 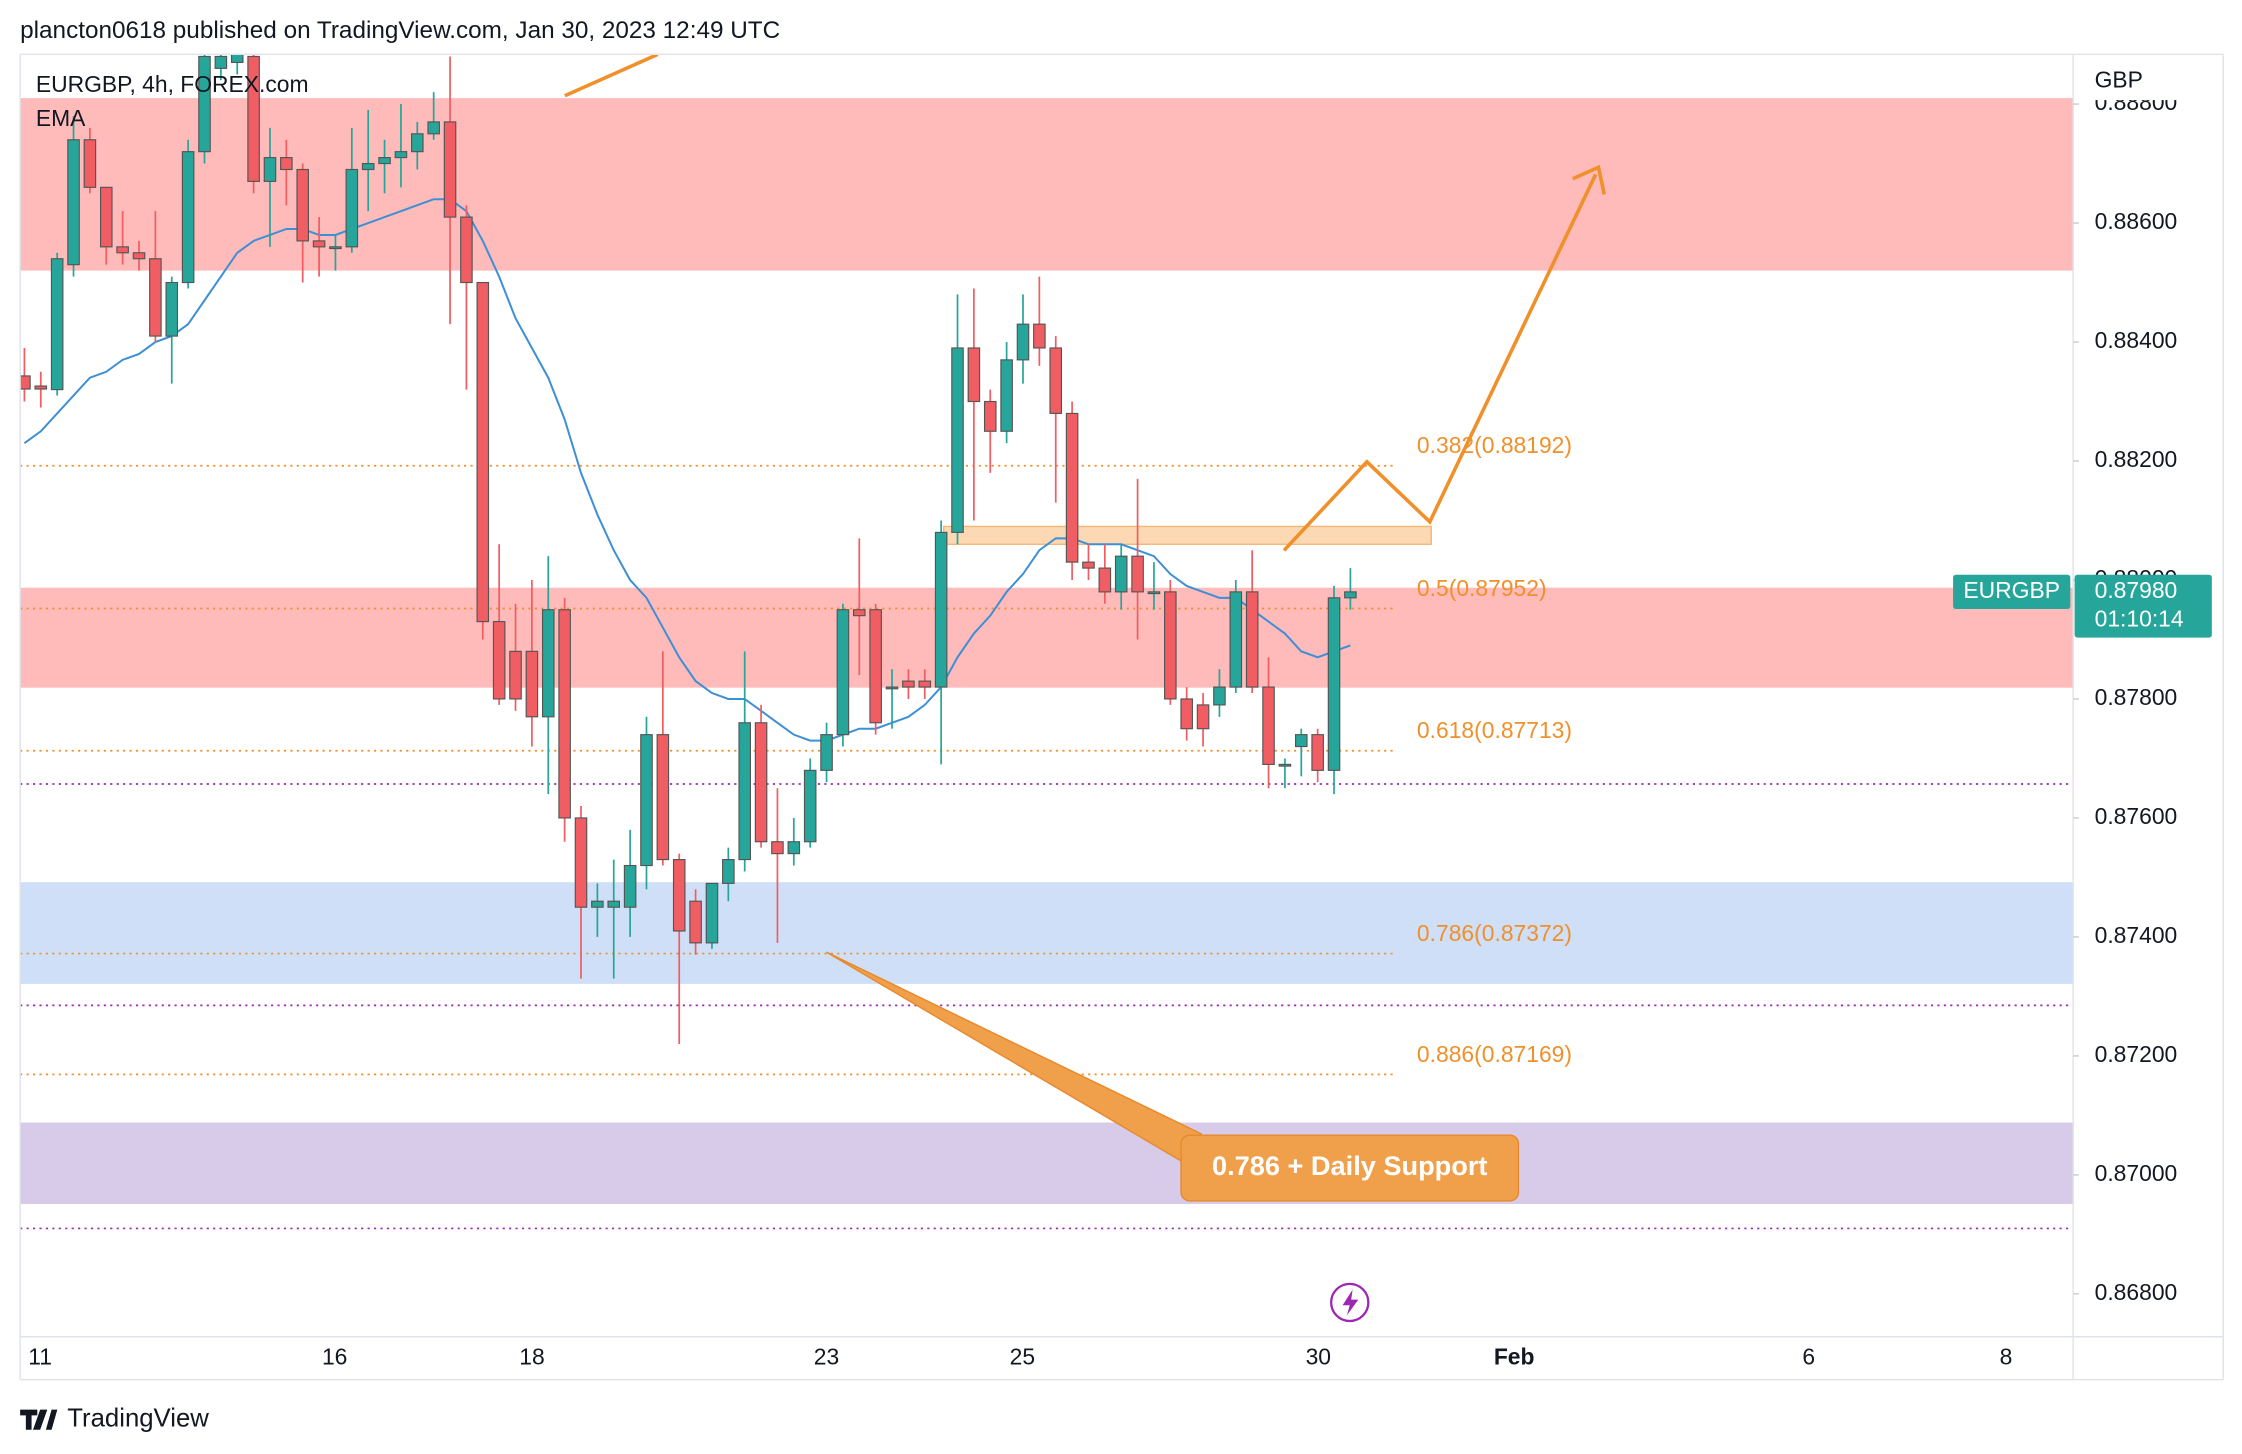 I want to click on legend-ema: EMA, so click(x=61, y=118).